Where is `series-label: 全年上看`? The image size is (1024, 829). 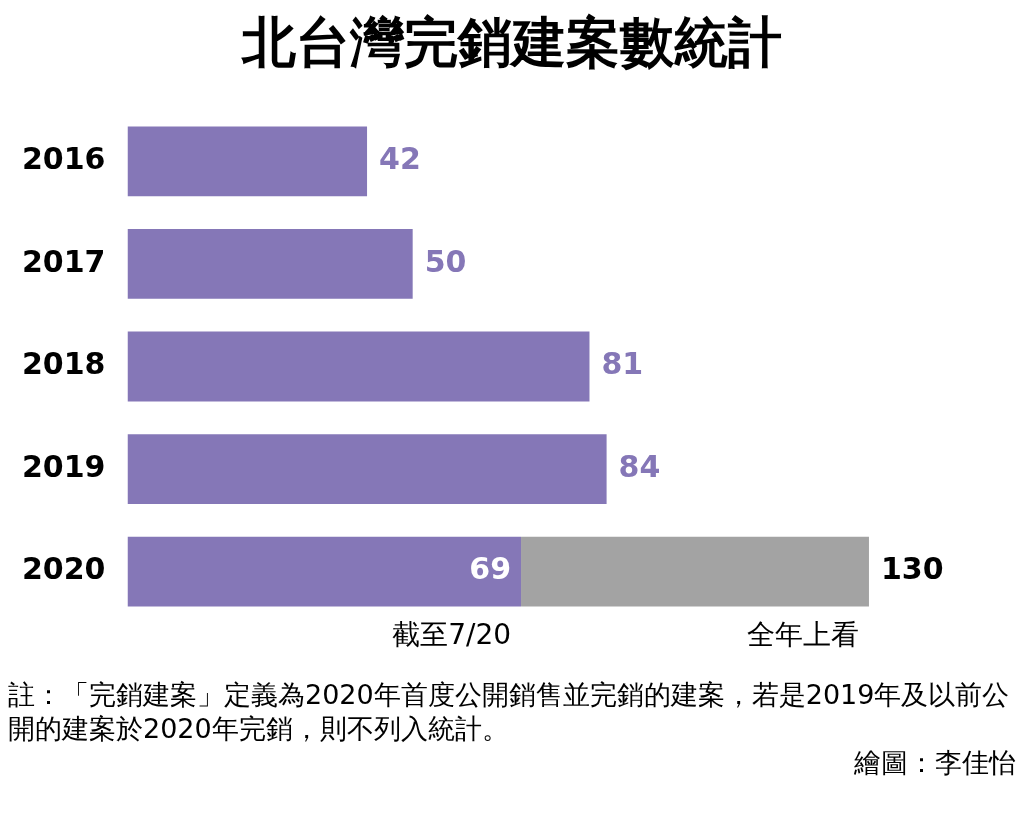
series-label: 全年上看 is located at coordinates (802, 634).